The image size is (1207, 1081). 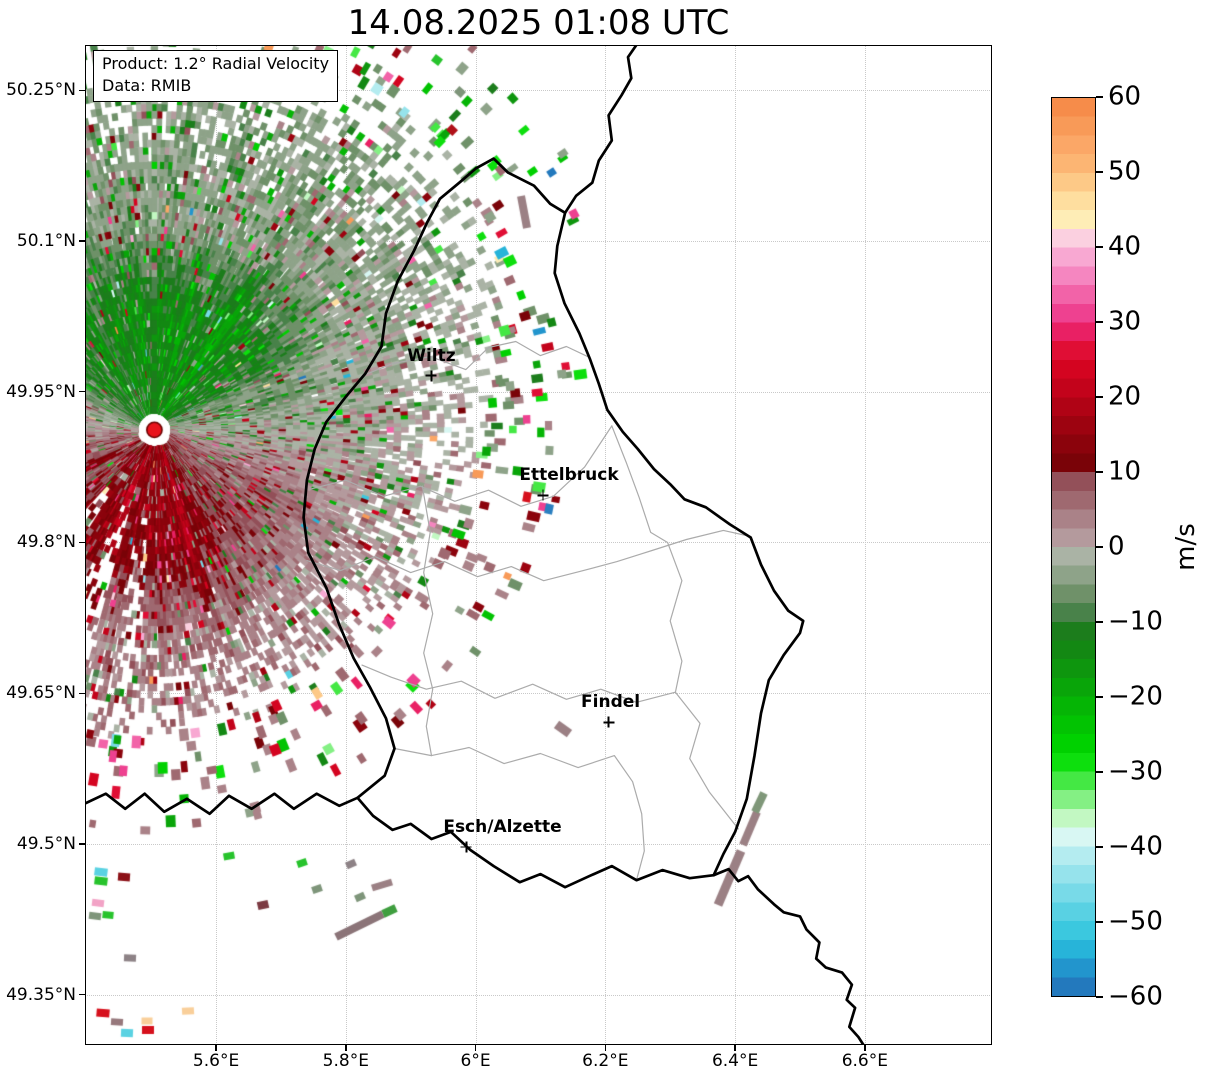 I want to click on y-tick-label: 50.1°N, so click(x=46, y=240).